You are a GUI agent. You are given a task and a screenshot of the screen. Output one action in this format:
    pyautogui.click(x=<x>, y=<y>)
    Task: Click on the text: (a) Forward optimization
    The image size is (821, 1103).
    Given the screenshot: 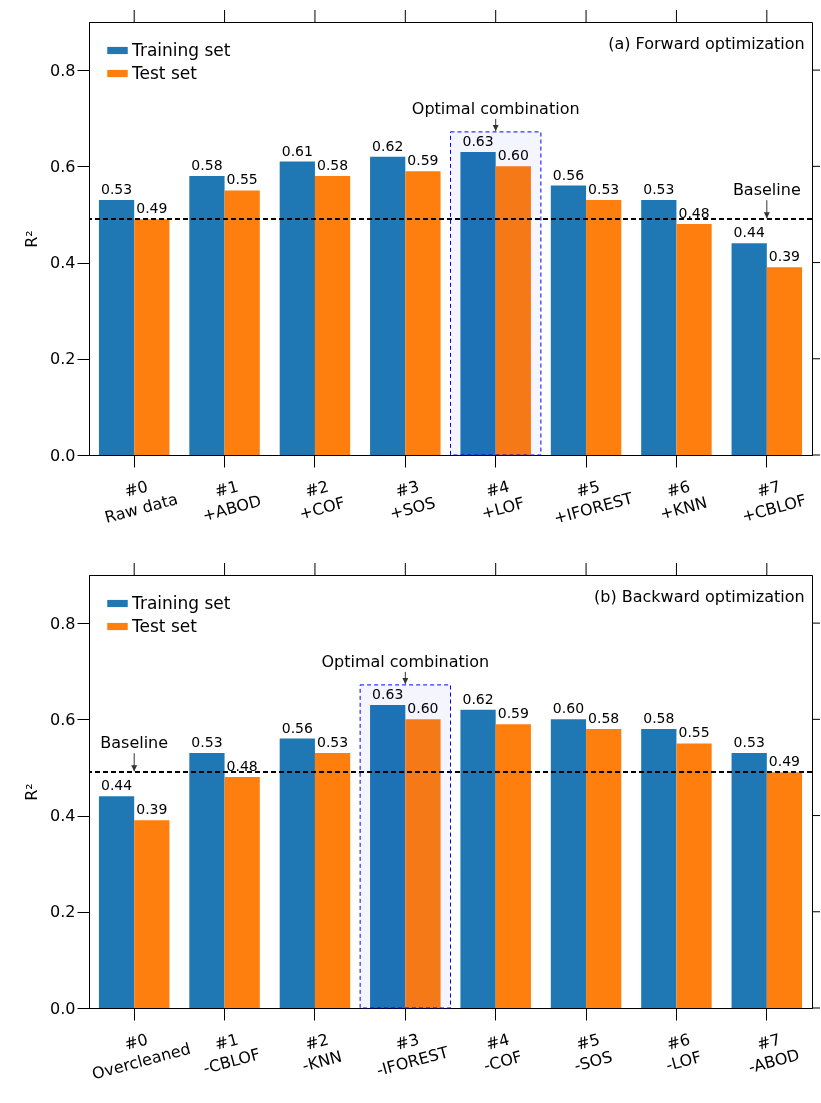 What is the action you would take?
    pyautogui.click(x=706, y=43)
    